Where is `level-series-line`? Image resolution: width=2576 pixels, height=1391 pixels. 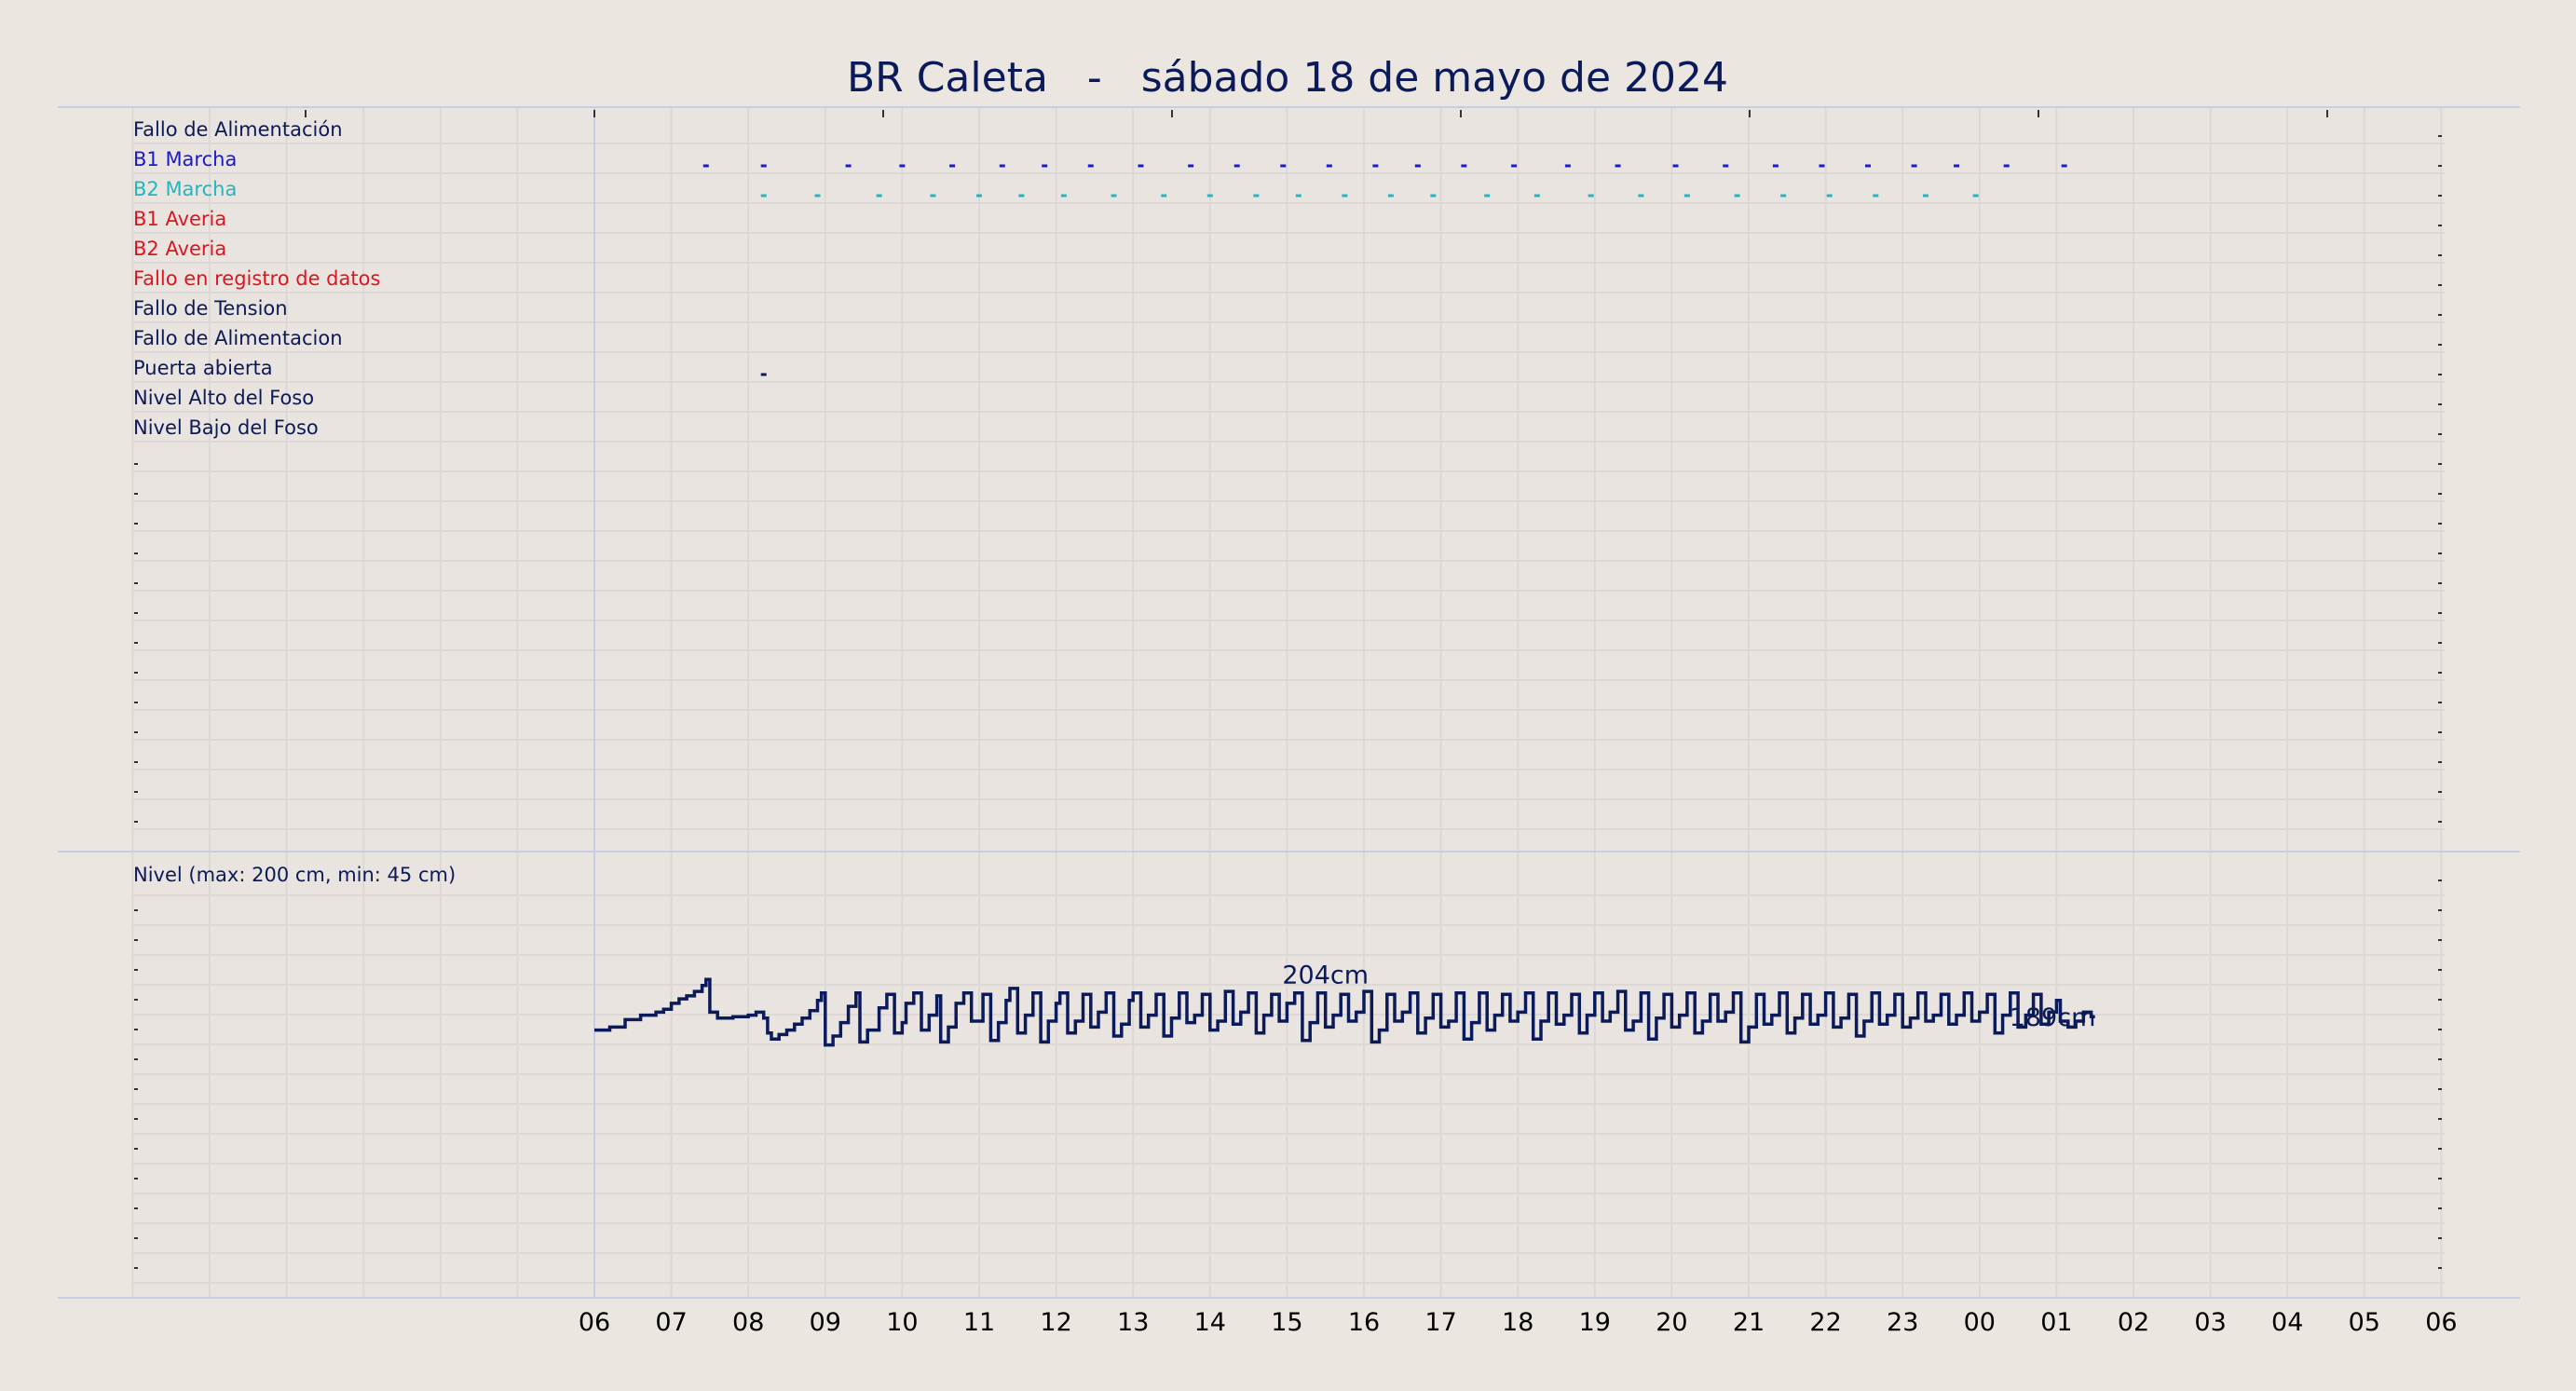 level-series-line is located at coordinates (1344, 1012).